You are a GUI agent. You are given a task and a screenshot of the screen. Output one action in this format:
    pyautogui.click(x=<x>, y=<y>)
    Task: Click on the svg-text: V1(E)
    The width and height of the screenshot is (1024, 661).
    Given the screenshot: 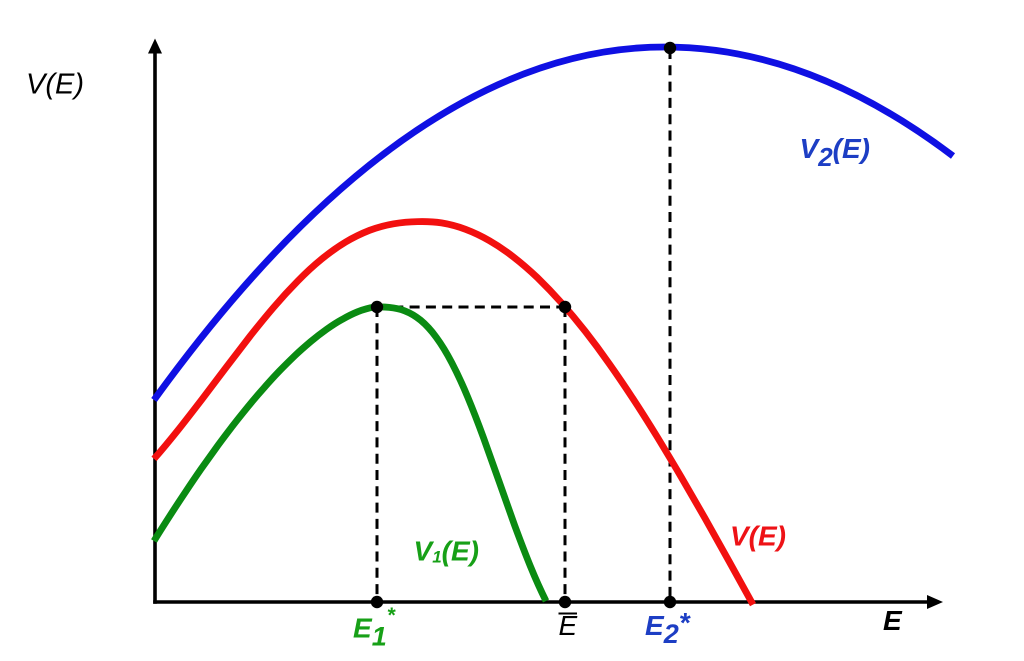 What is the action you would take?
    pyautogui.click(x=446, y=551)
    